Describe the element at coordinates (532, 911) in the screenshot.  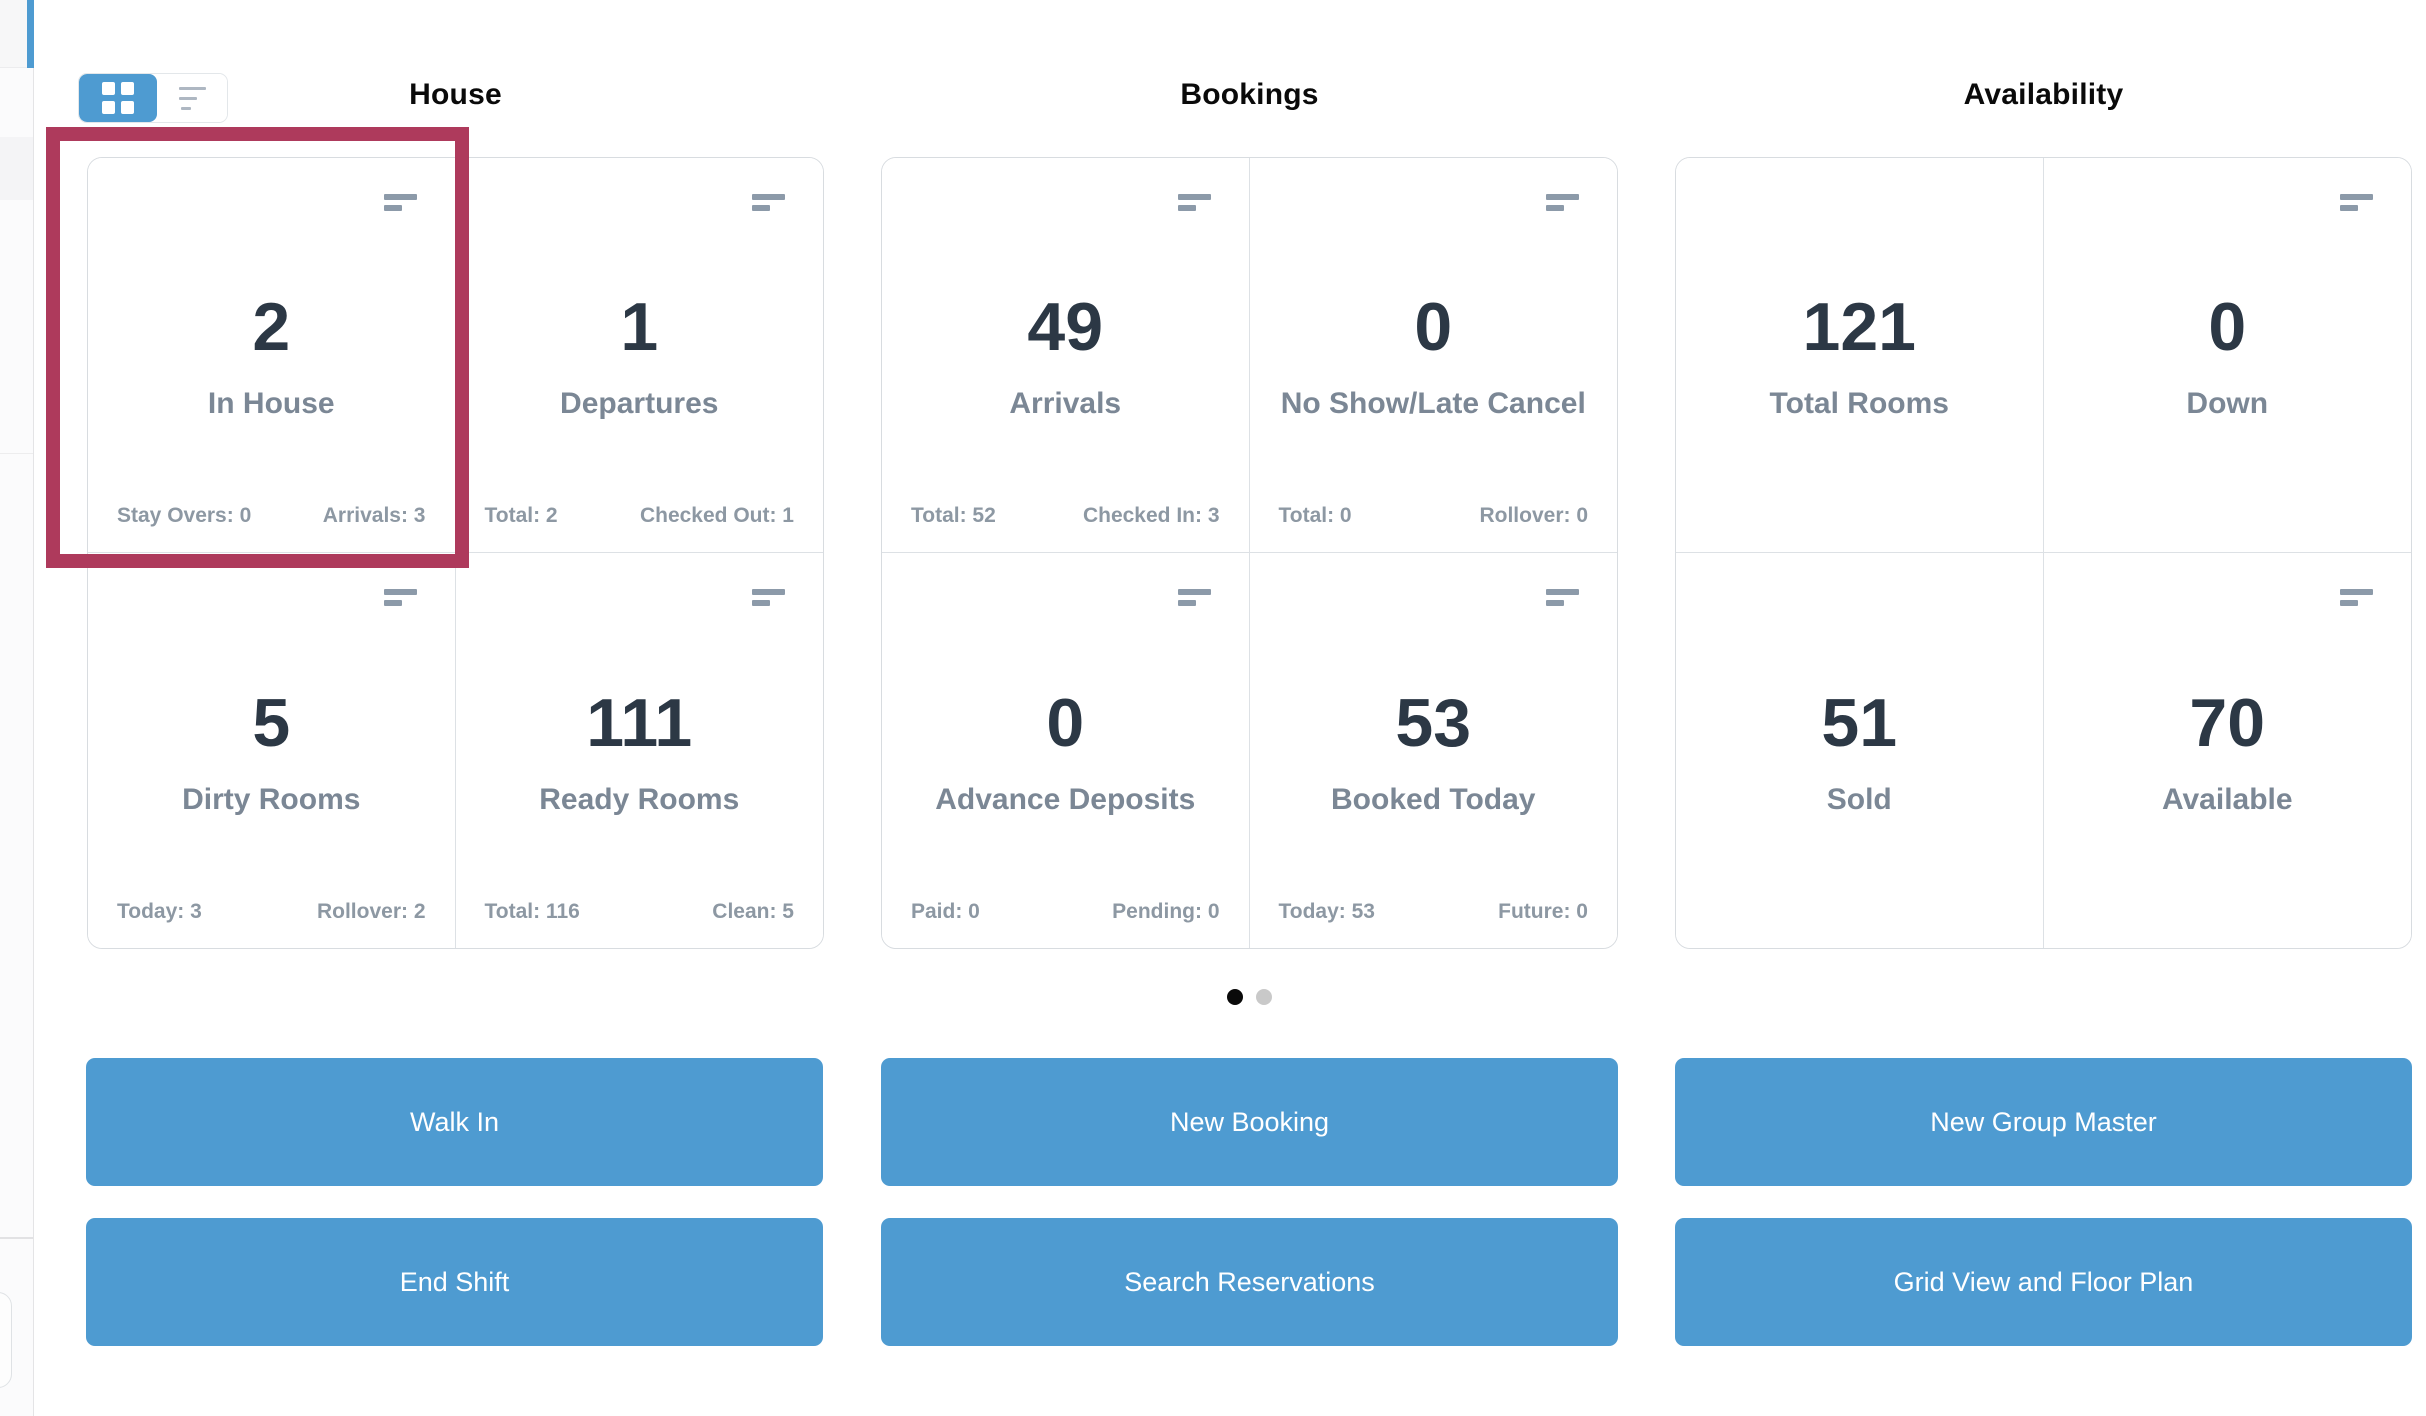
I see `stat-sub-left: Total: 116` at that location.